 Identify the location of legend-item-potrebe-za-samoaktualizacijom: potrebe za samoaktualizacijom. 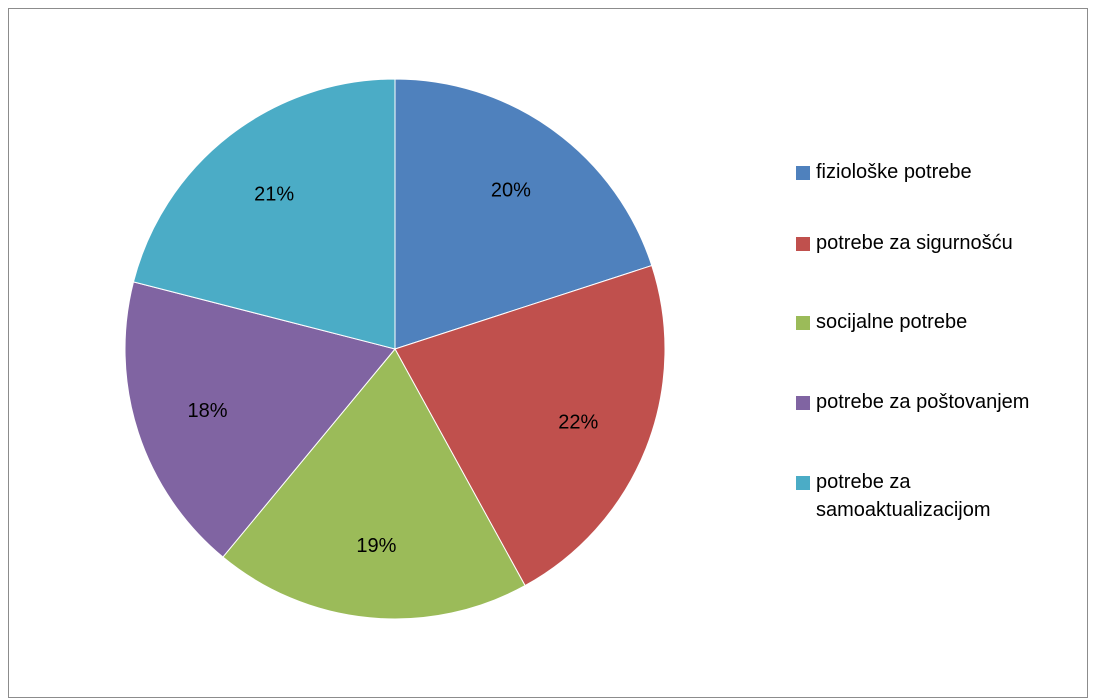
(941, 496).